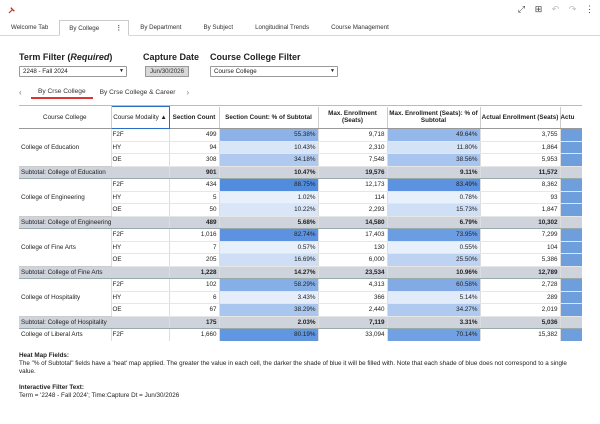 The image size is (600, 424). I want to click on col-header-actual-enrollment: Actual Enrollment (Seats), so click(520, 117).